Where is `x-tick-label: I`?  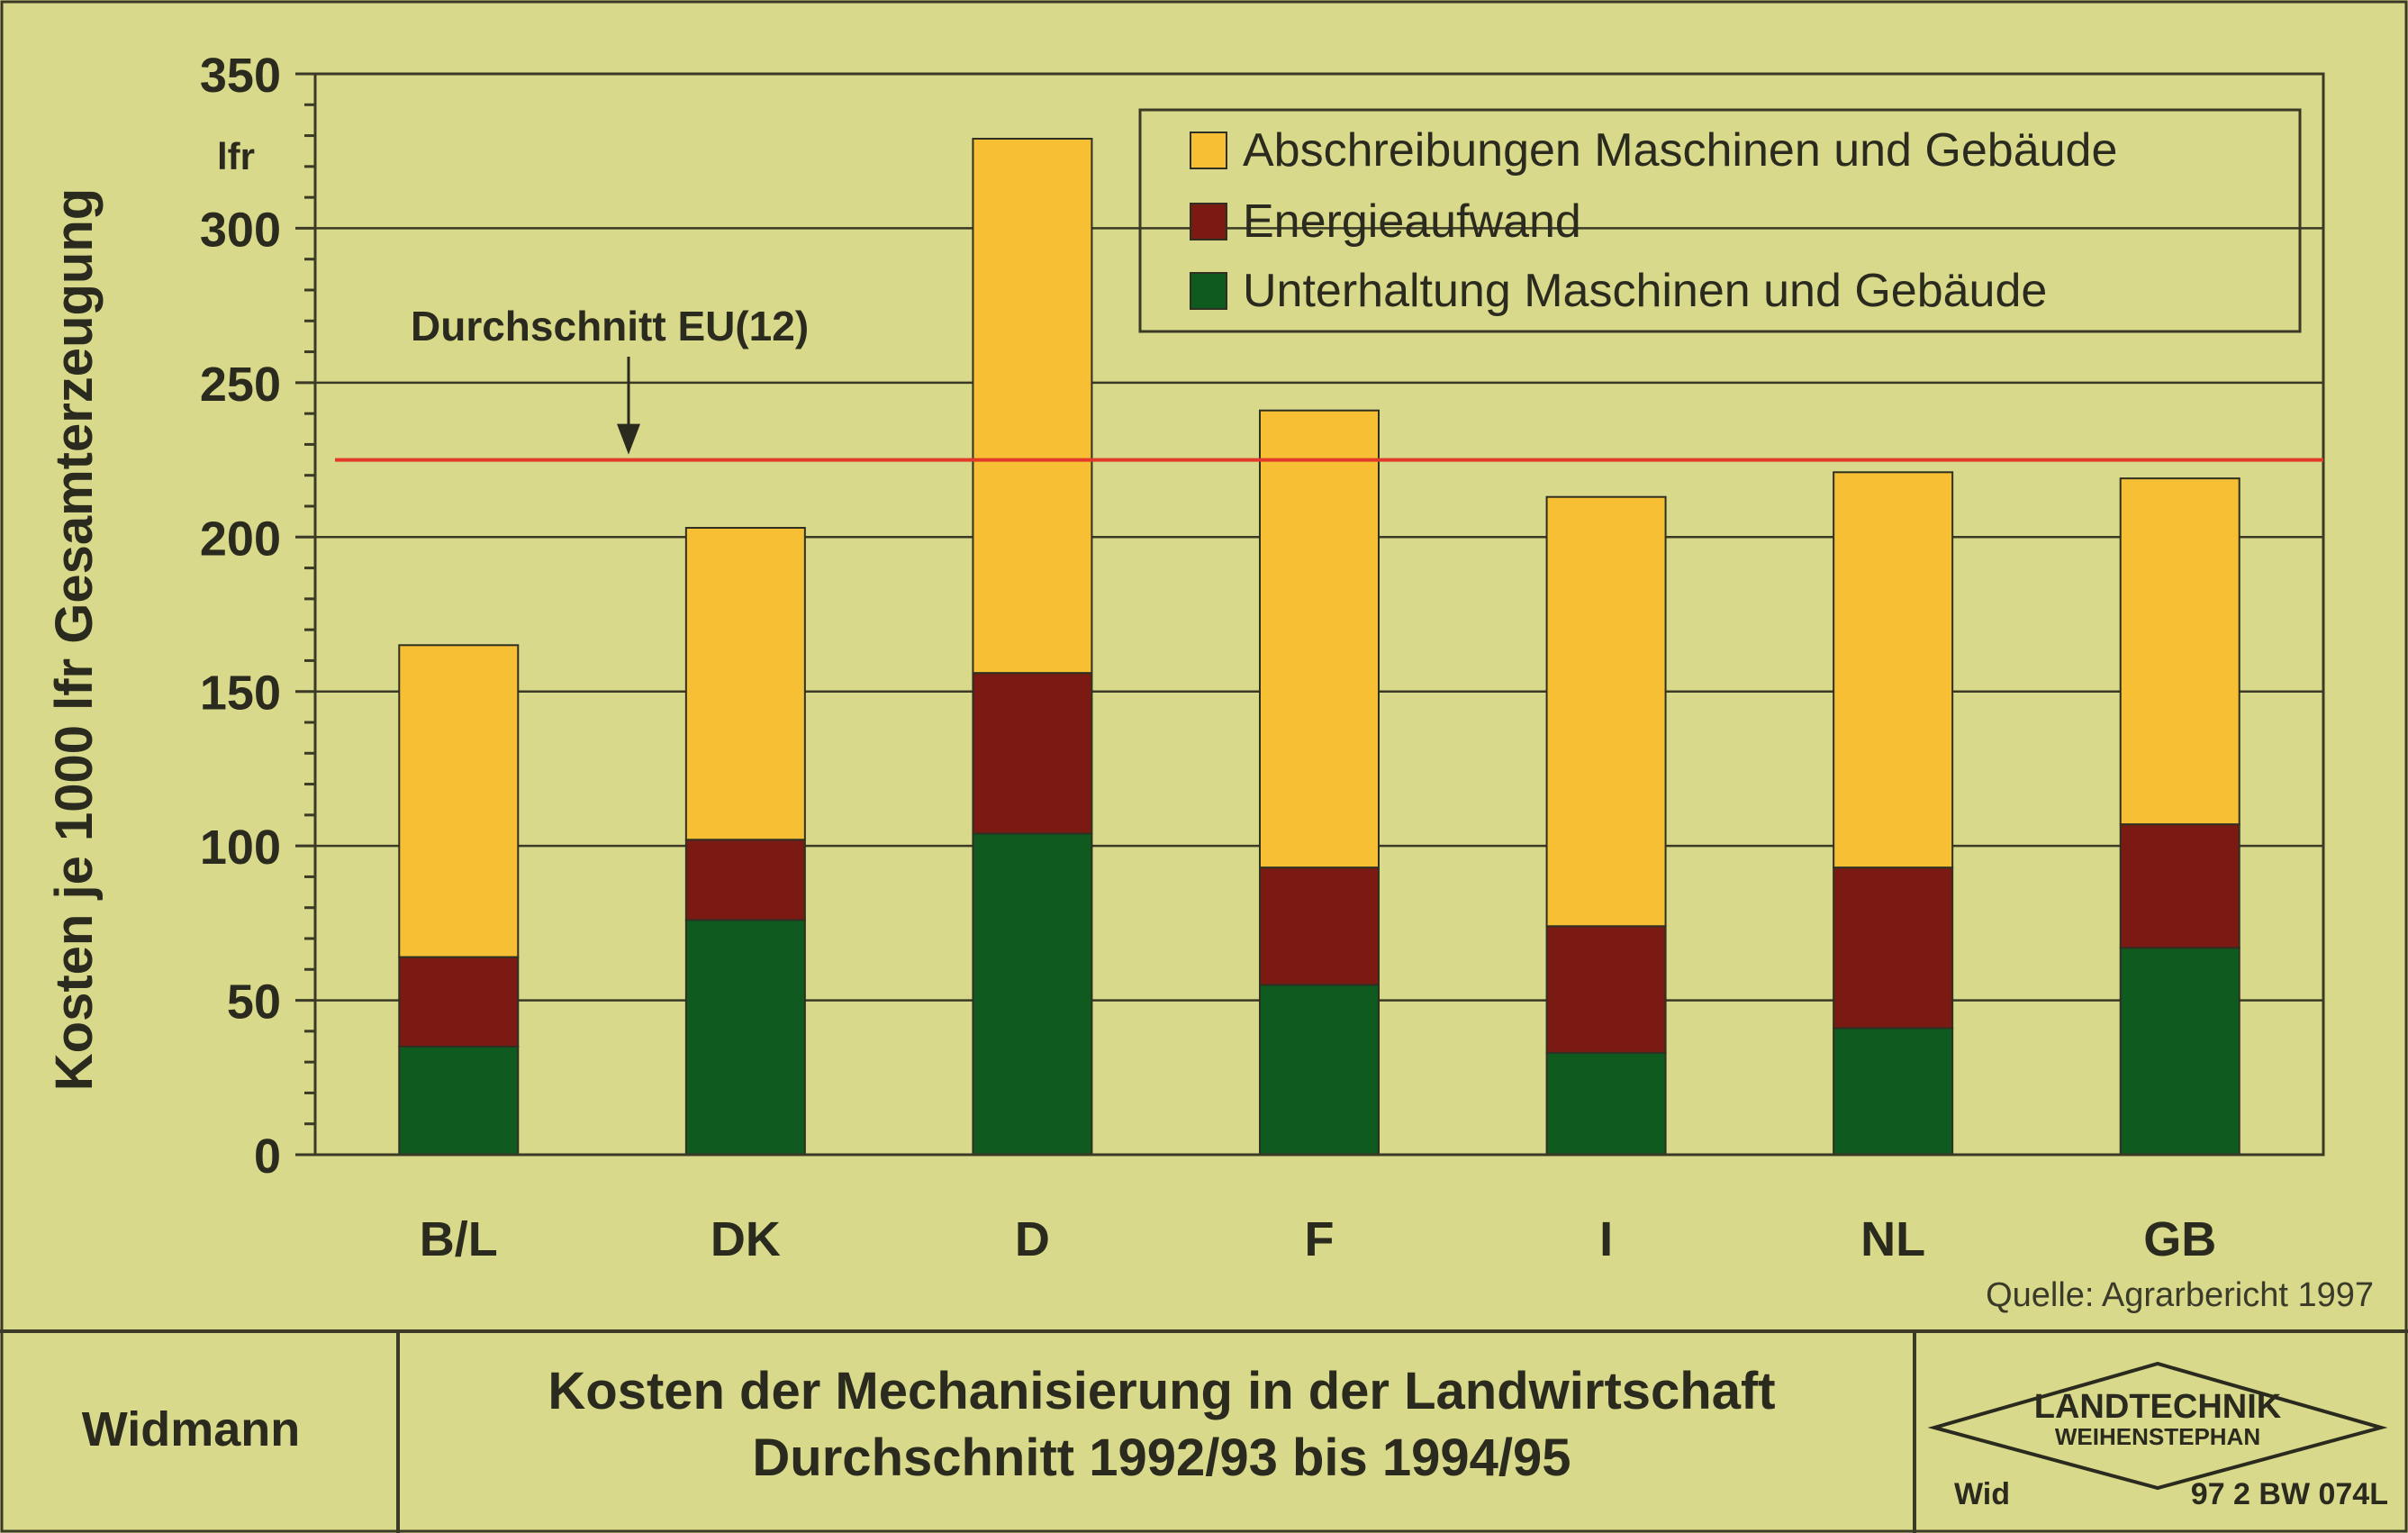
x-tick-label: I is located at coordinates (1606, 1239).